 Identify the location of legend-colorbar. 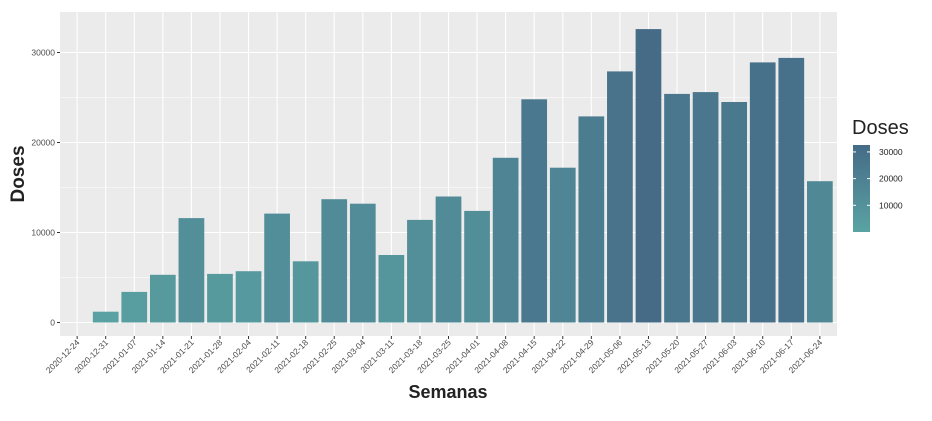
(861, 188).